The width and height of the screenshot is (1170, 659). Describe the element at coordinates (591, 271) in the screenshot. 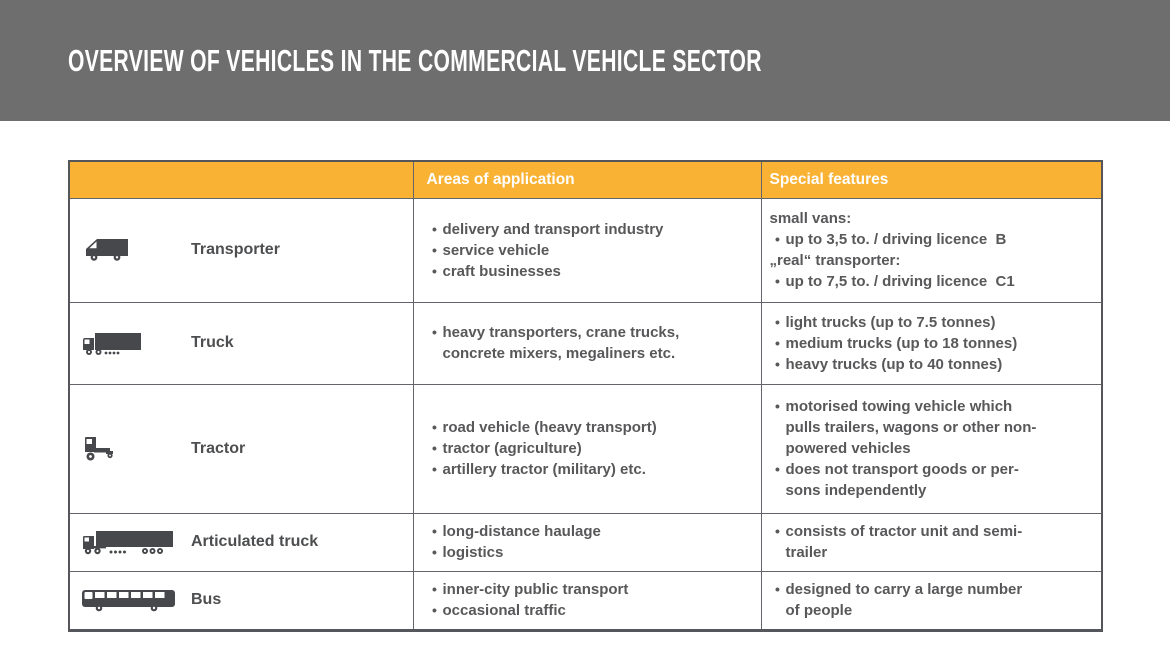

I see `bullet-item: craft businesses` at that location.